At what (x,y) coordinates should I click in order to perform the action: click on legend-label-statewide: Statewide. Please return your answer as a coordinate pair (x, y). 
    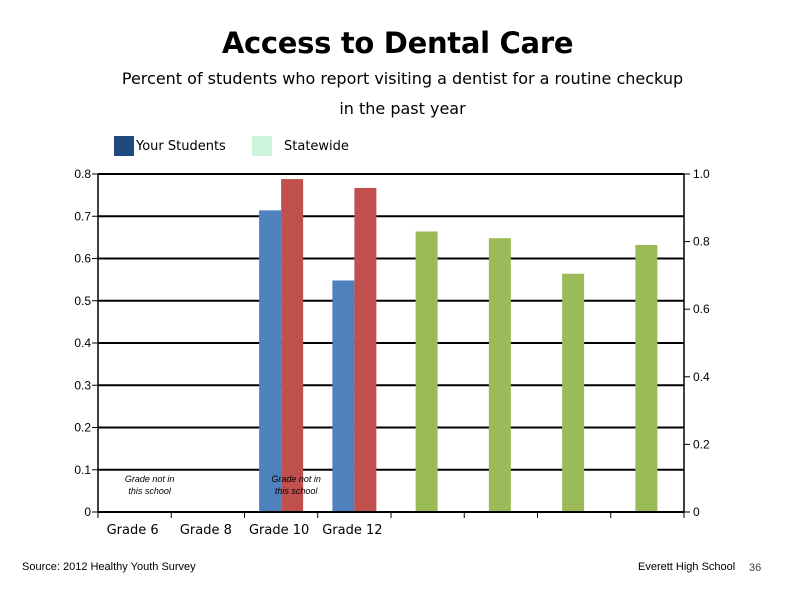
    Looking at the image, I should click on (316, 146).